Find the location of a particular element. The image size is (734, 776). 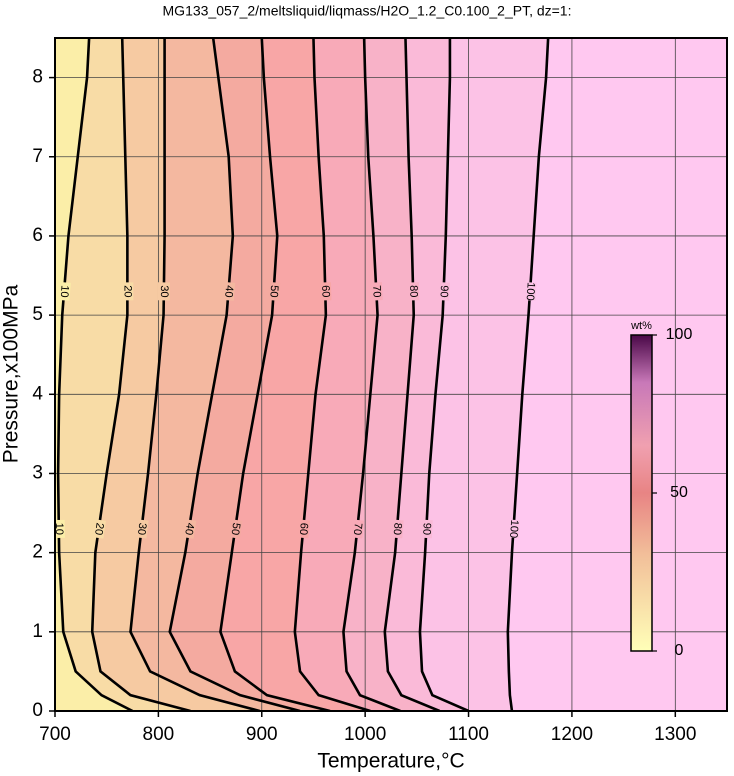

y-axis-label: Pressure,x100MPa is located at coordinates (11, 373).